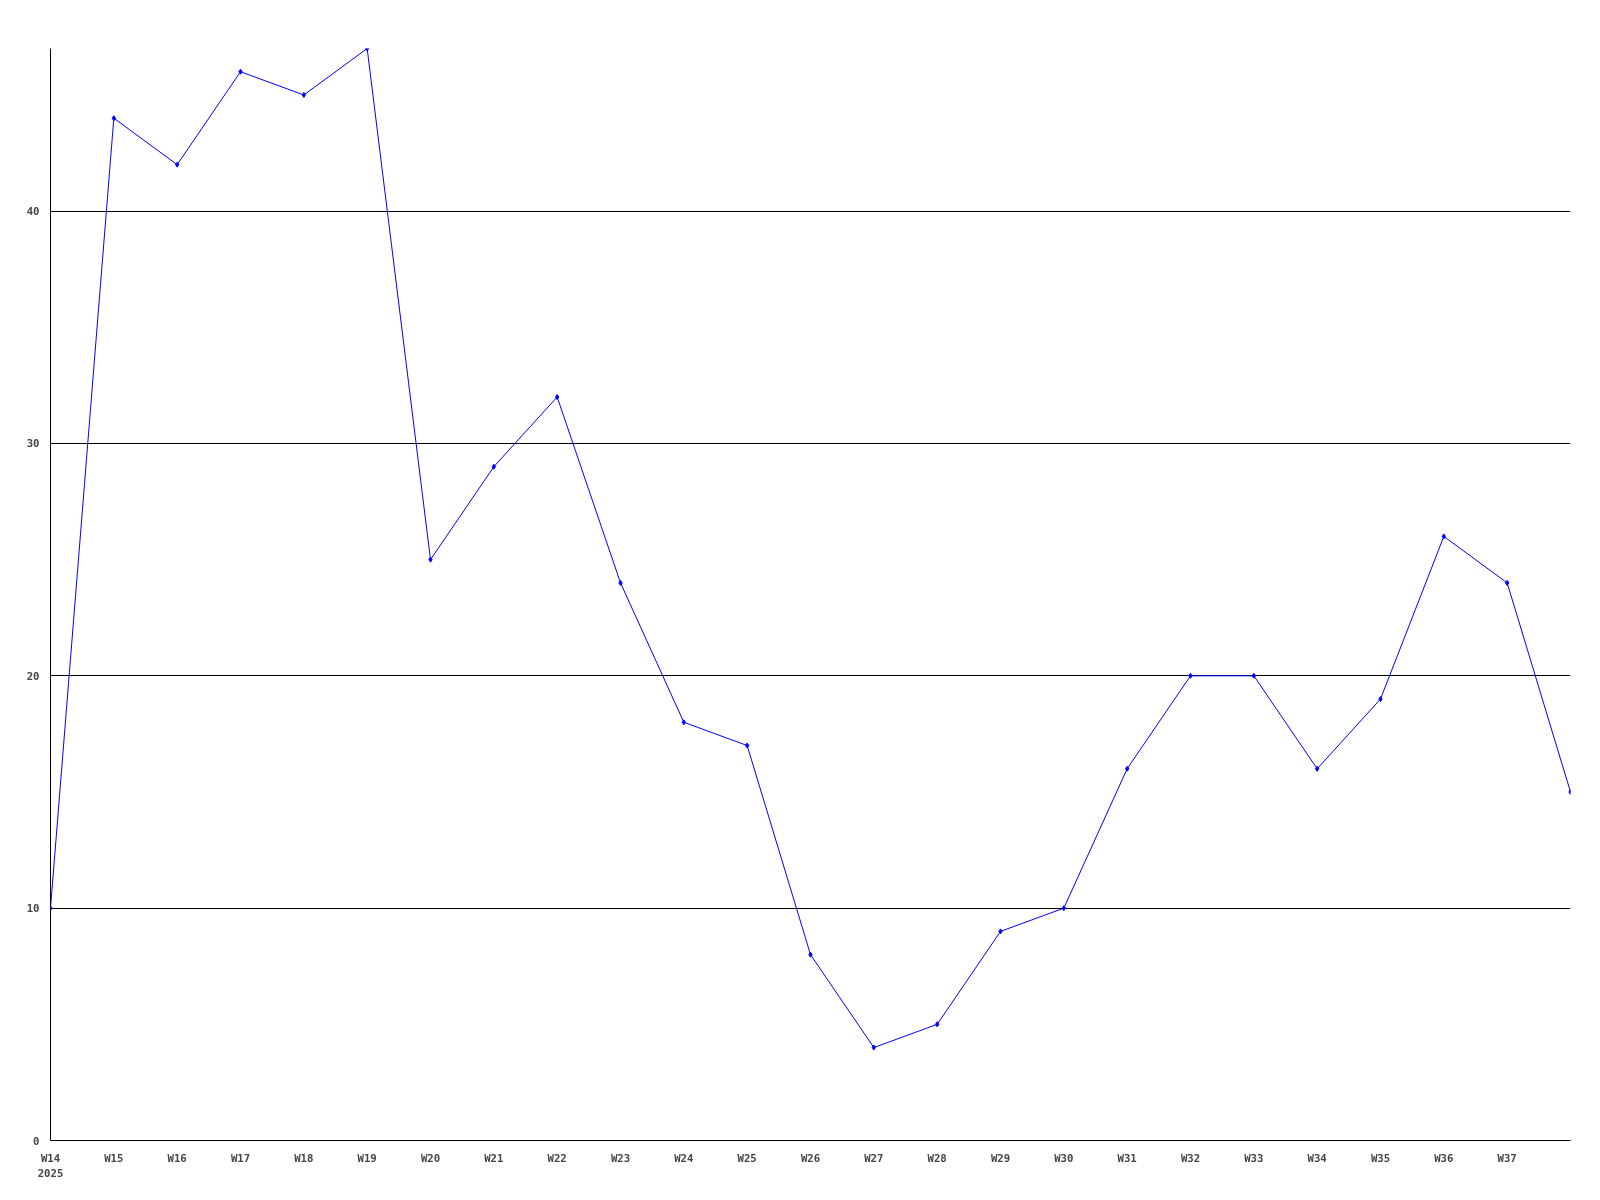  I want to click on x-tick-label: W33, so click(1254, 1158).